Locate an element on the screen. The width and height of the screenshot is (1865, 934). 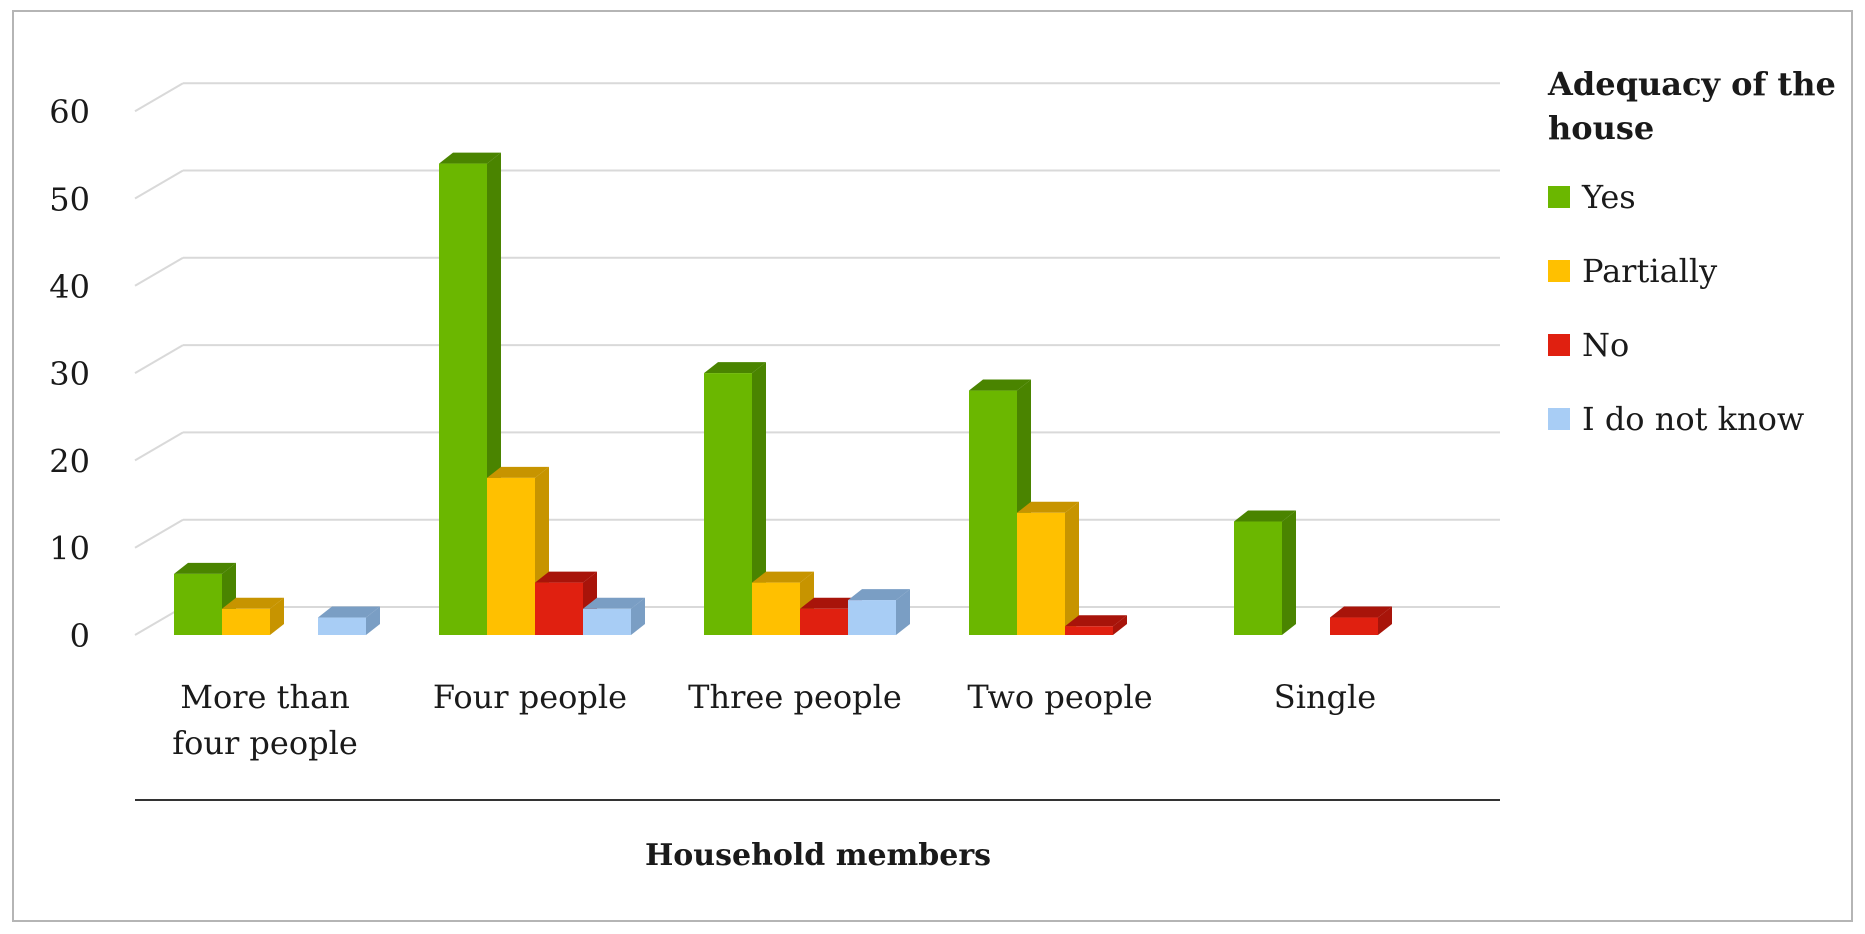
legend-label: Yes is located at coordinates (1608, 197).